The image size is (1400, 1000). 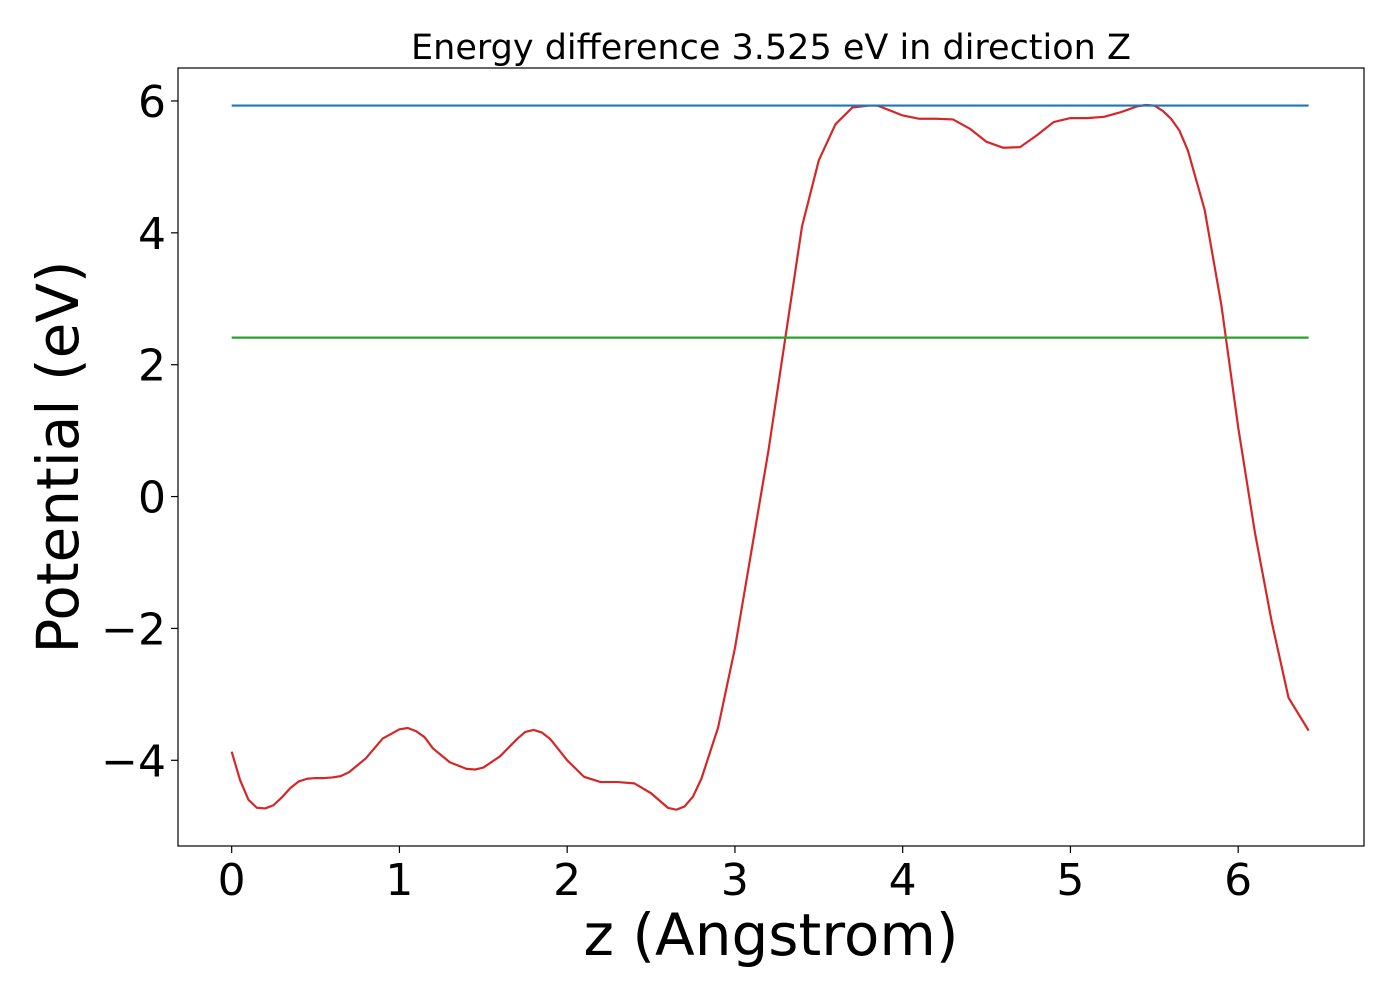 What do you see at coordinates (1070, 880) in the screenshot?
I see `x-tick-label: 5` at bounding box center [1070, 880].